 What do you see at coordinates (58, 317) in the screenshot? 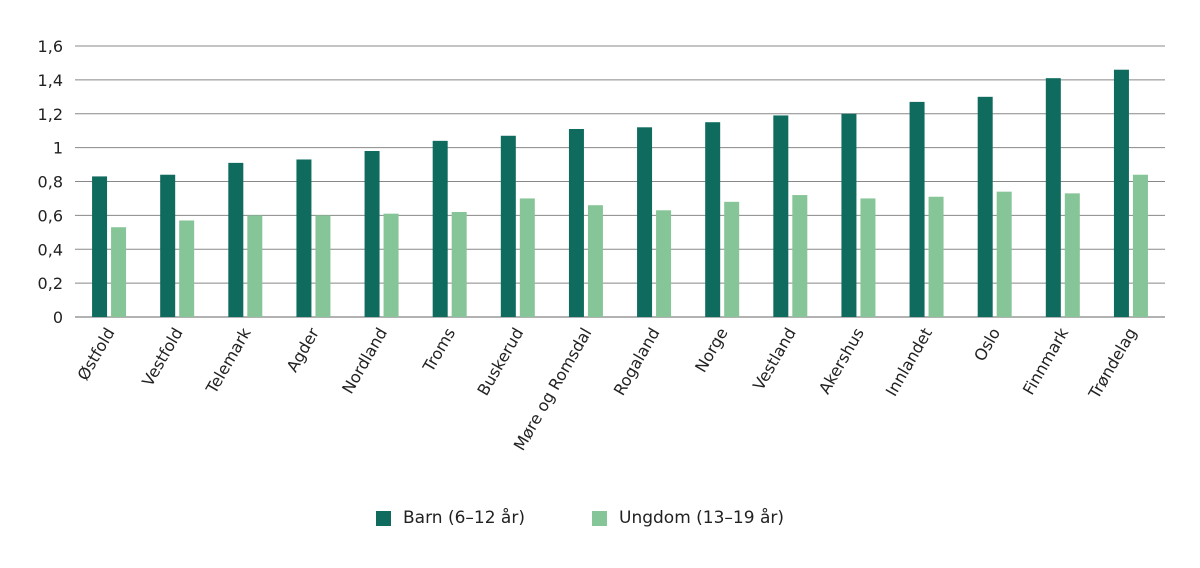
I see `y-tick-label: 0` at bounding box center [58, 317].